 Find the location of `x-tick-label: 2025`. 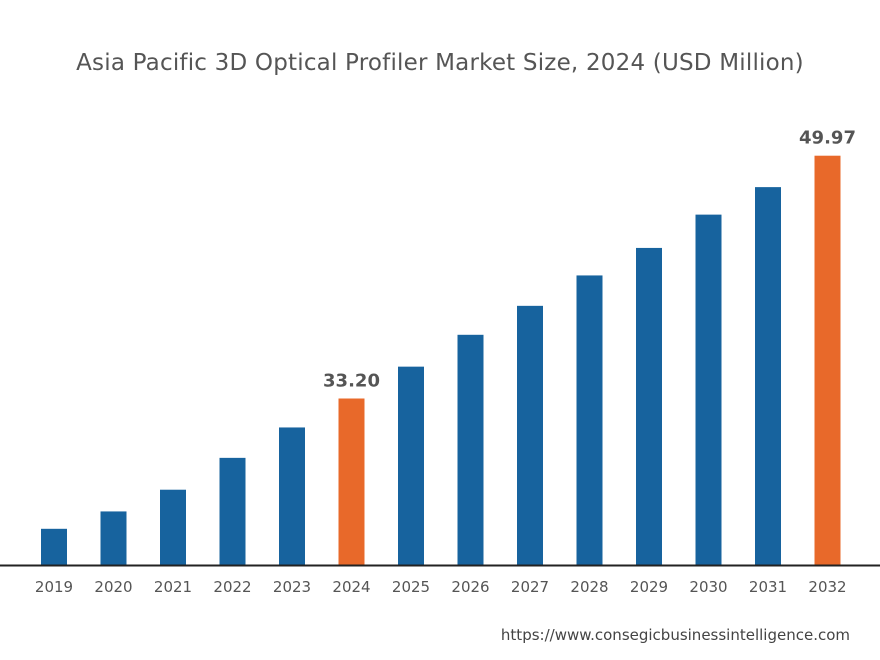

x-tick-label: 2025 is located at coordinates (411, 587).